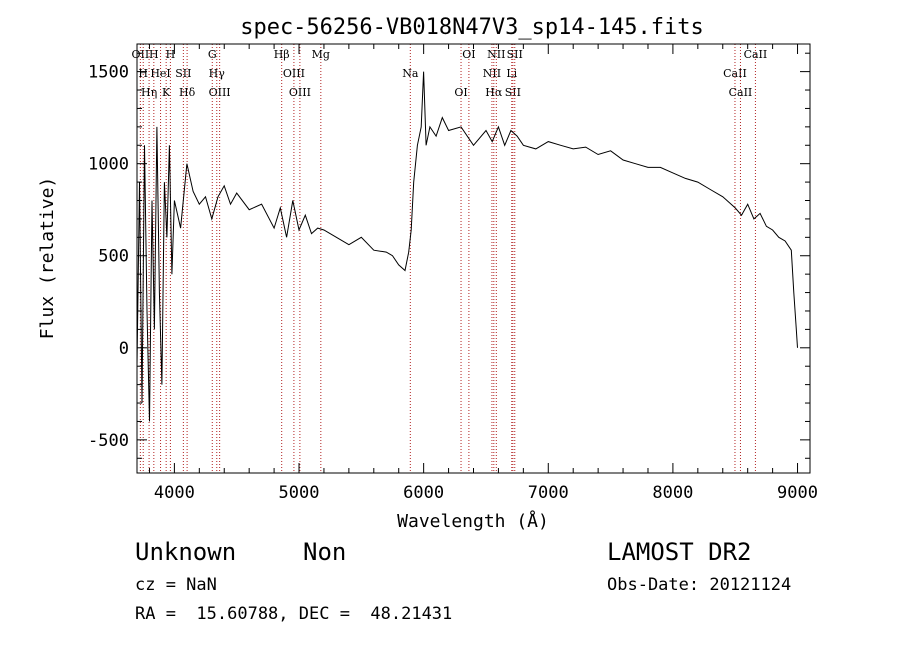 The height and width of the screenshot is (649, 900). What do you see at coordinates (548, 493) in the screenshot?
I see `x-tick-label: 7000` at bounding box center [548, 493].